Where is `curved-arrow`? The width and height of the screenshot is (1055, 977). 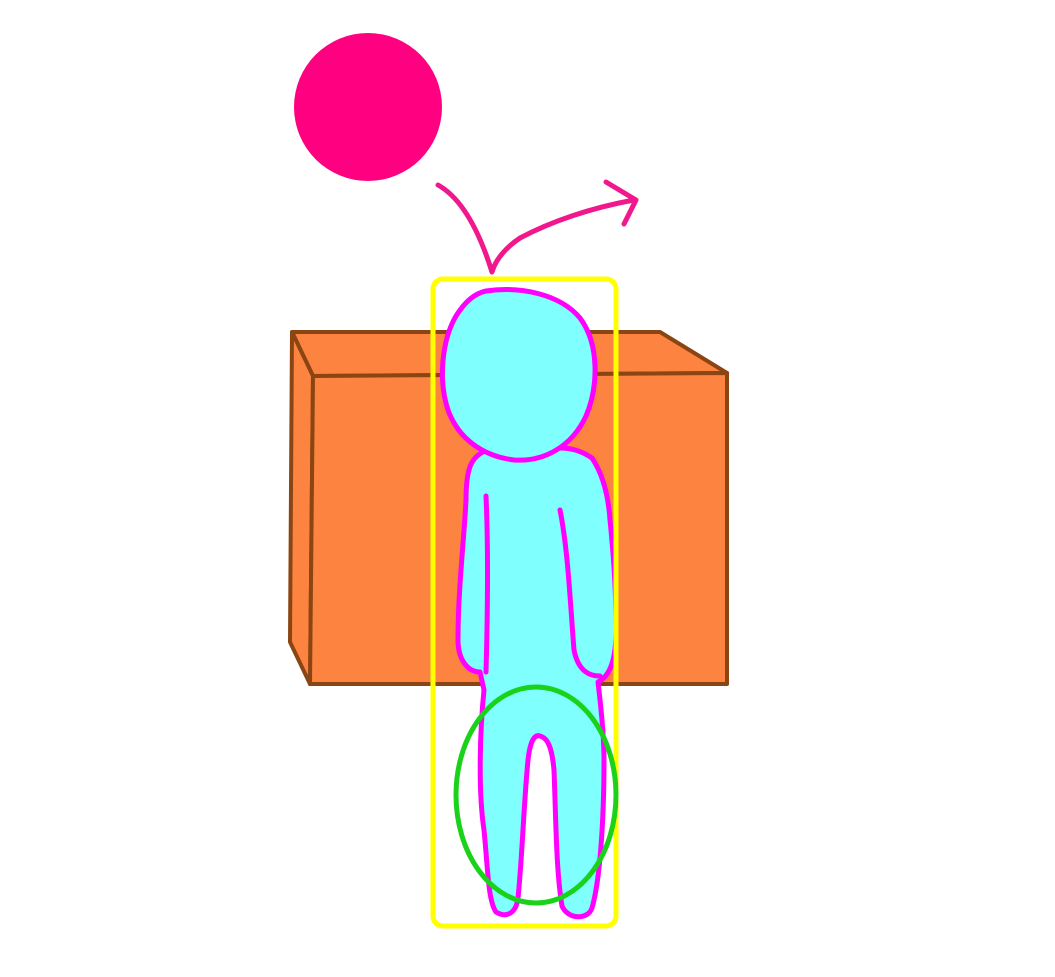
curved-arrow is located at coordinates (537, 227).